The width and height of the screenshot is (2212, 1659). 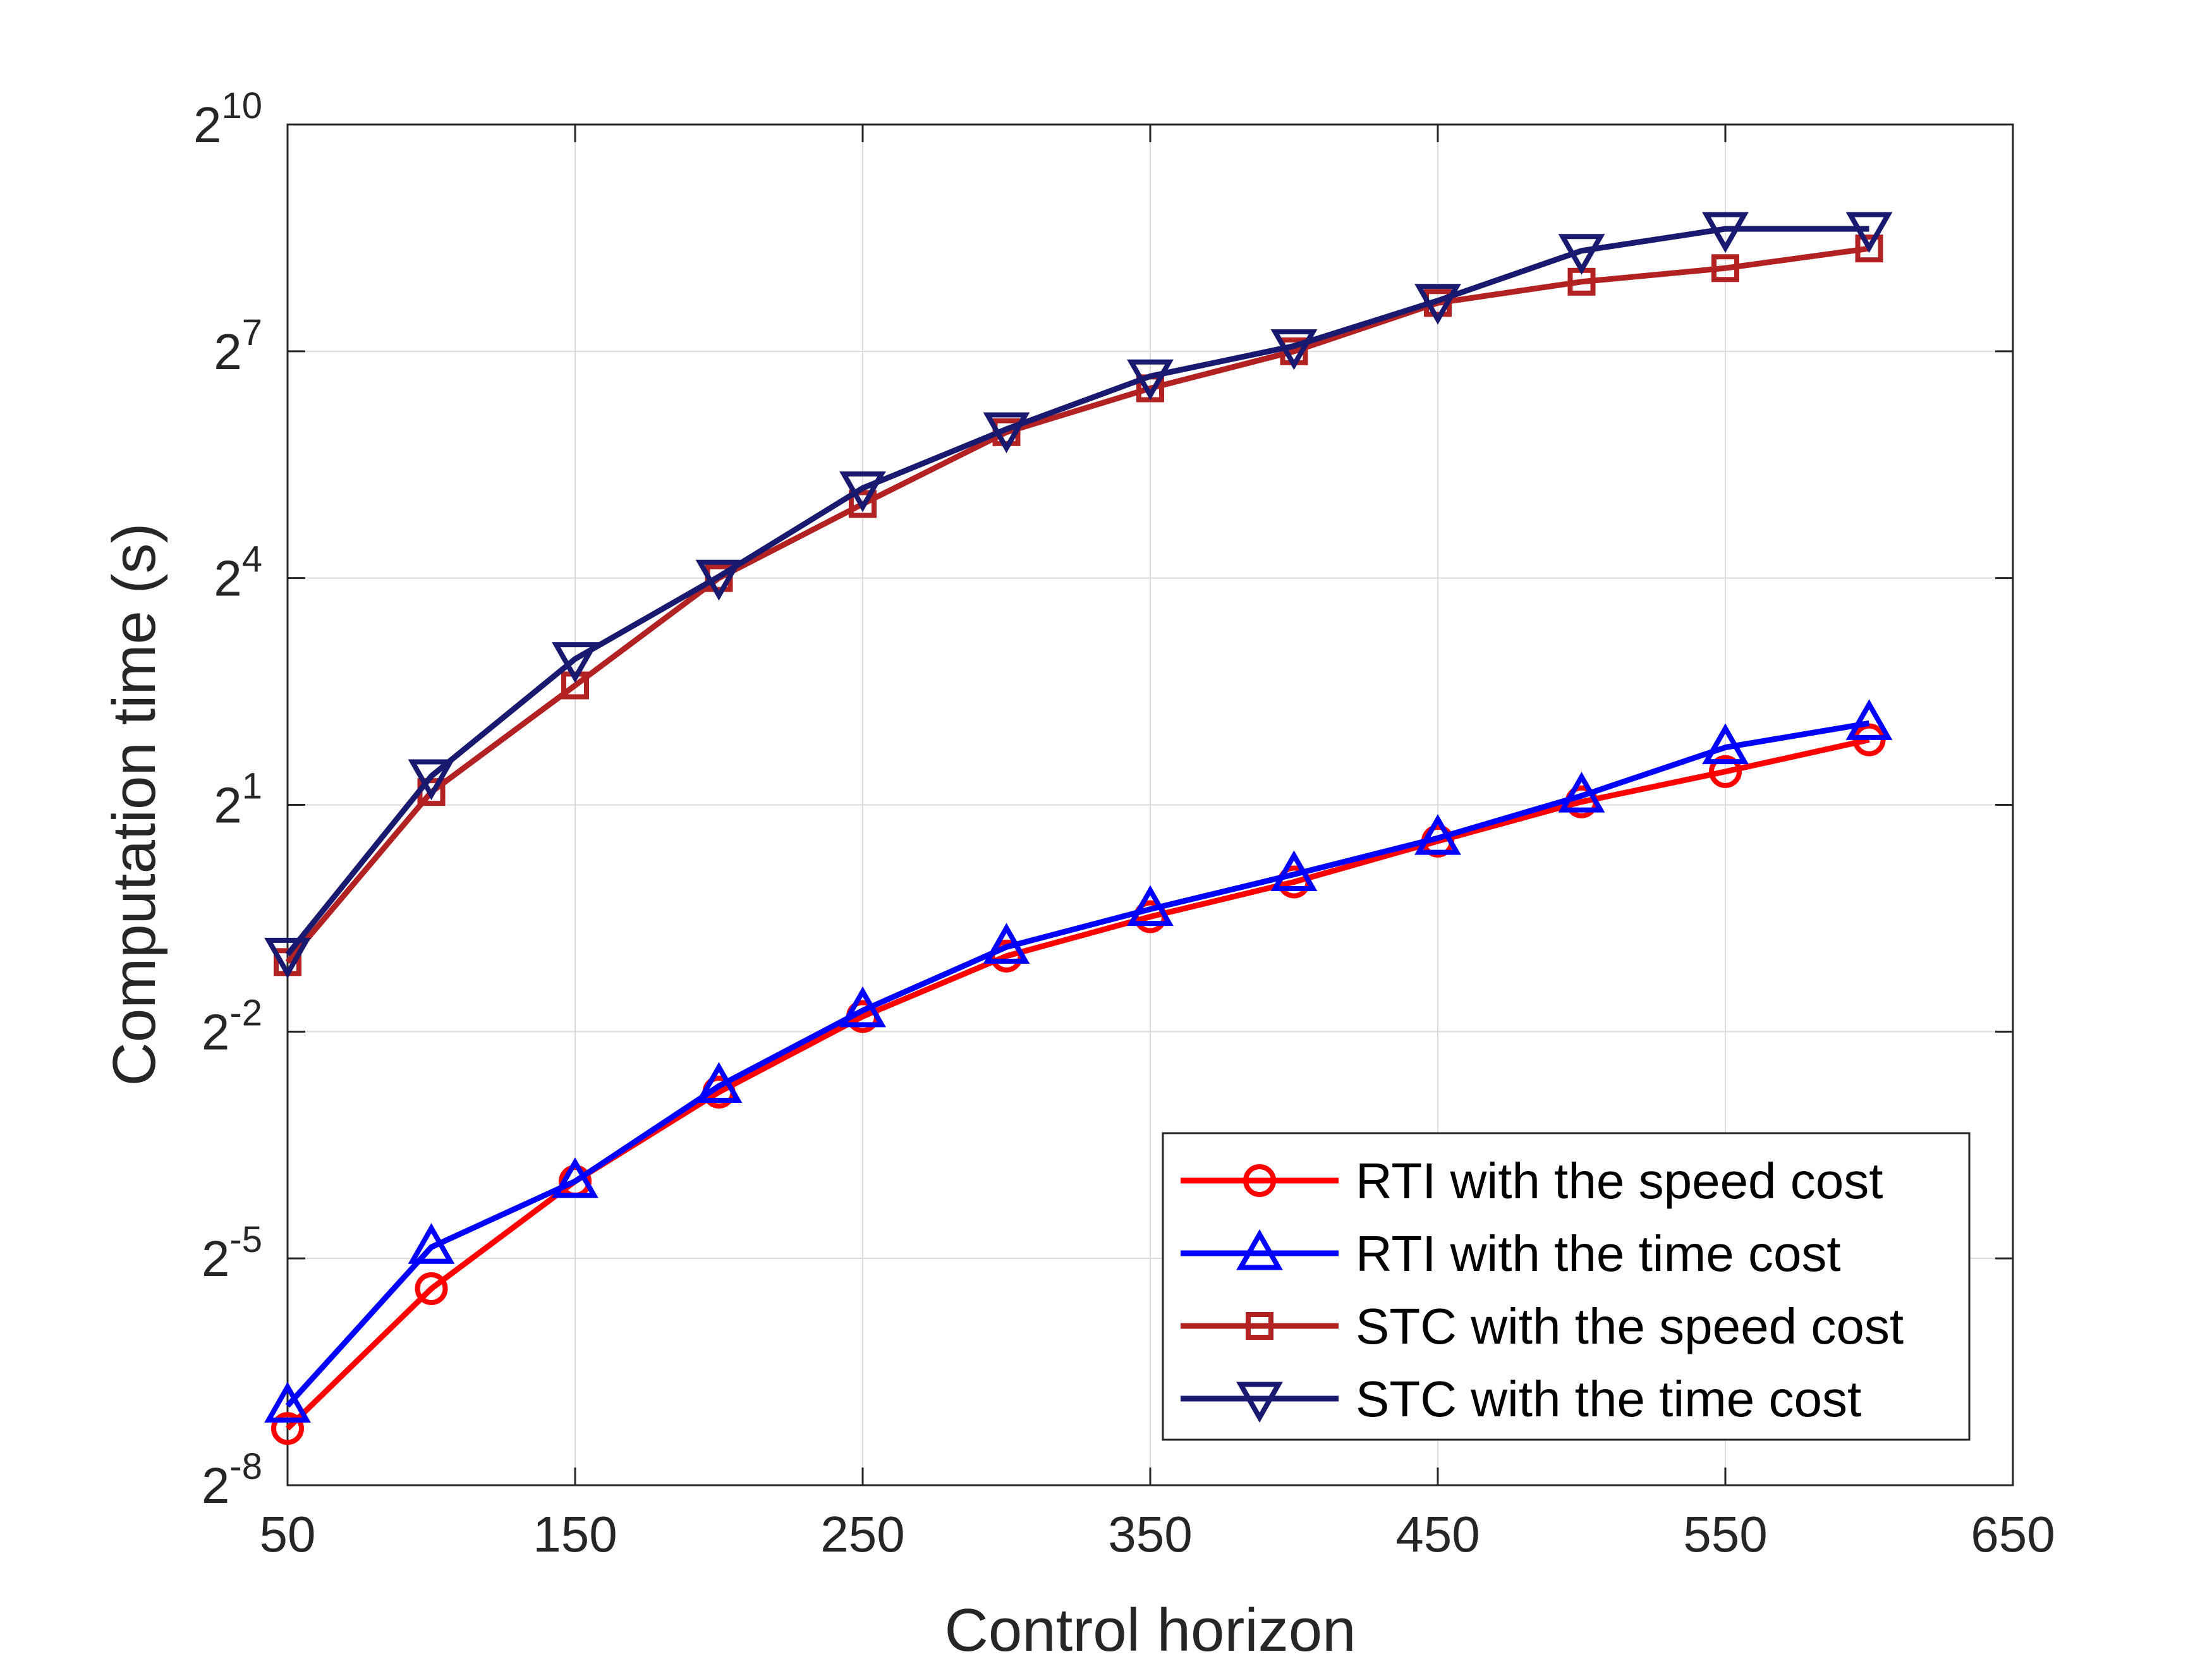 What do you see at coordinates (232, 1480) in the screenshot?
I see `y-tick-label: 2-8` at bounding box center [232, 1480].